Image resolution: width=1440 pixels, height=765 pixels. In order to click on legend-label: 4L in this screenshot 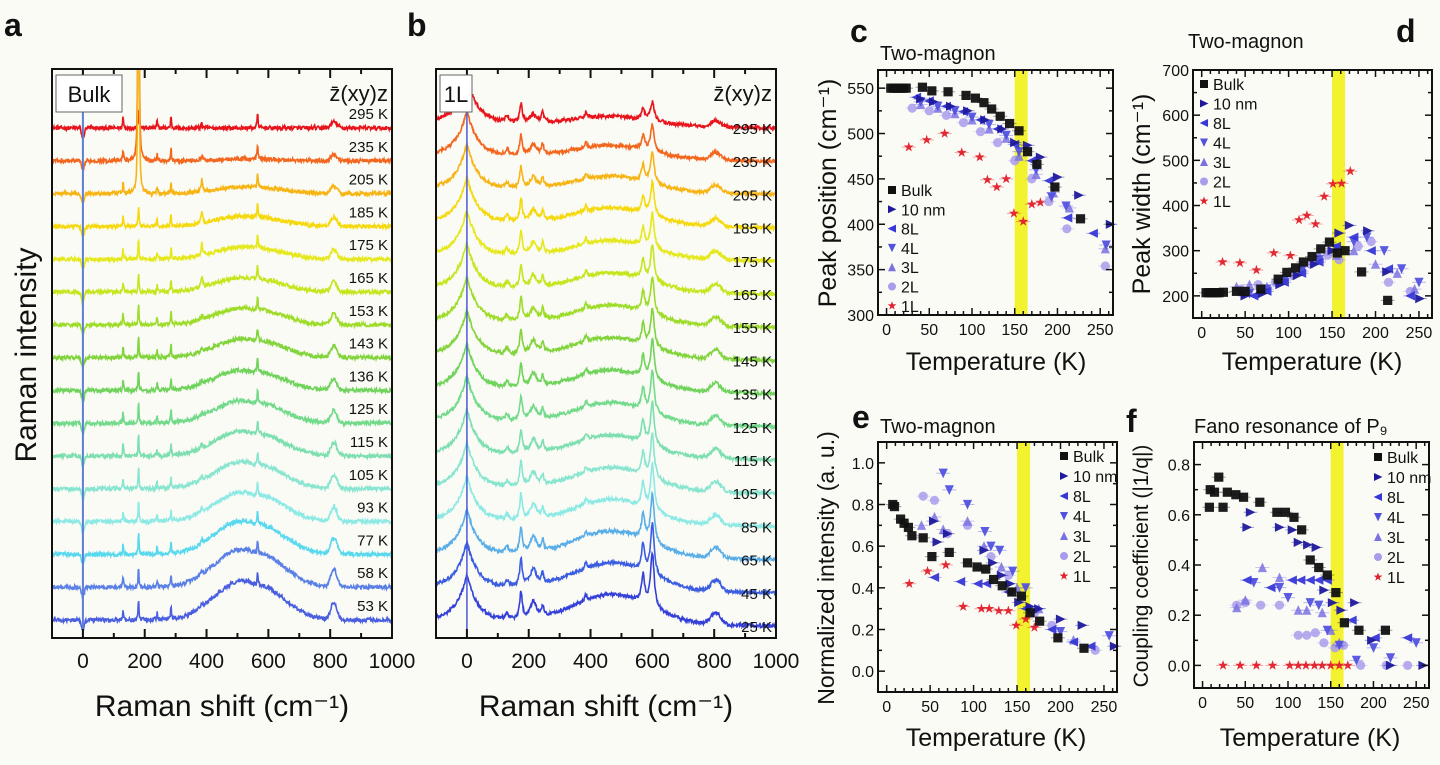, I will do `click(910, 249)`.